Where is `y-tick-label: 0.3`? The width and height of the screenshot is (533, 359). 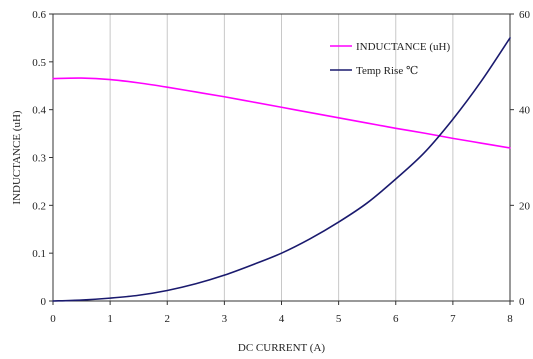 y-tick-label: 0.3 is located at coordinates (39, 159).